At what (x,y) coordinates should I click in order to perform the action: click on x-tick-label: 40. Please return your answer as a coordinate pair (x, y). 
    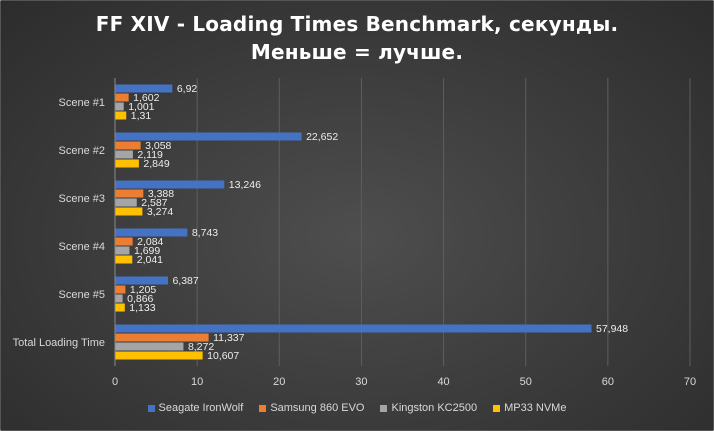
    Looking at the image, I should click on (443, 382).